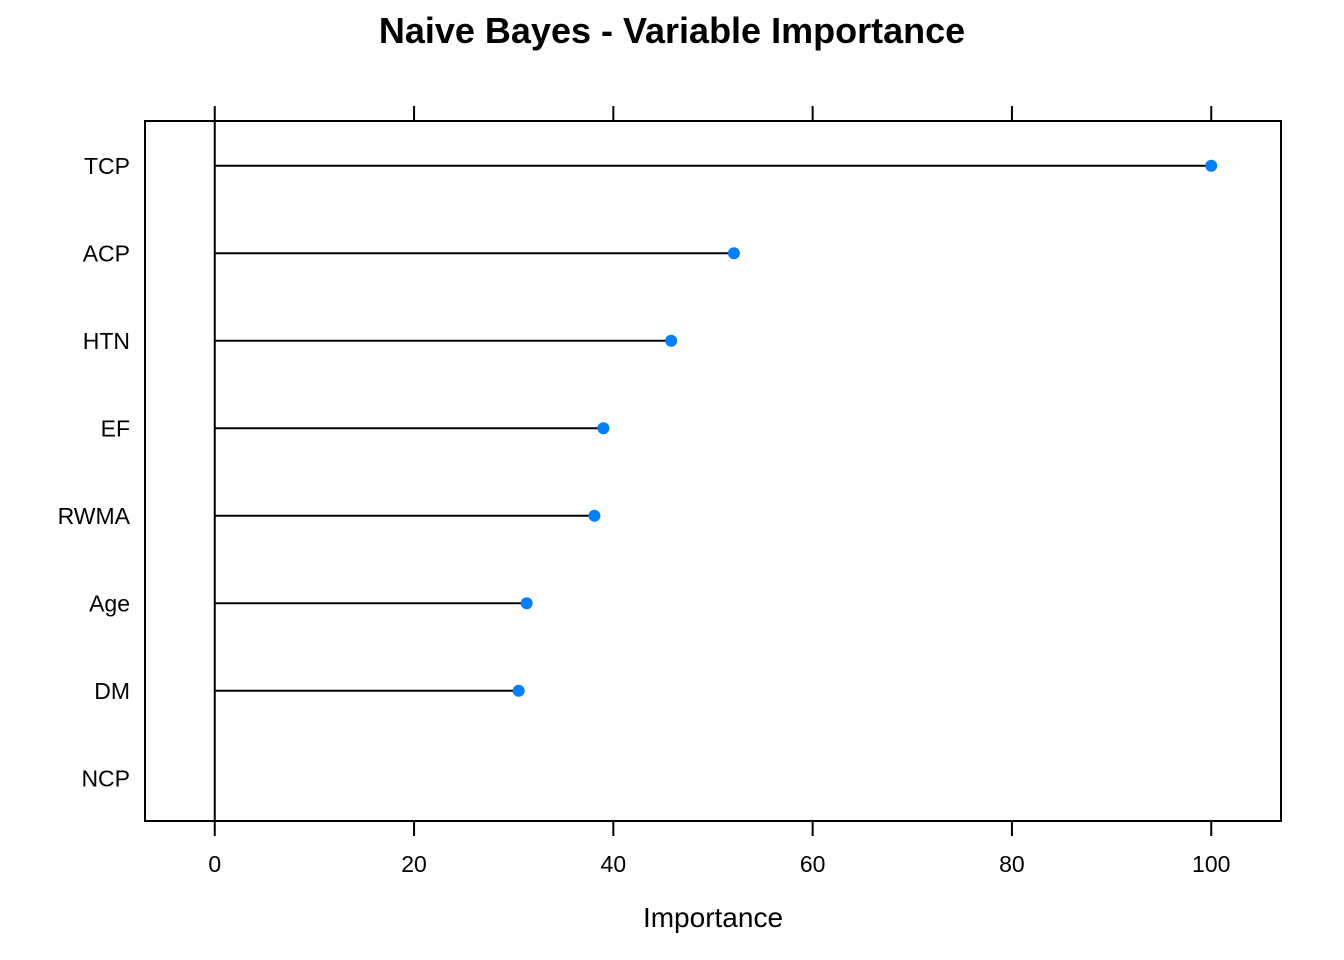 This screenshot has width=1344, height=960. I want to click on x-tick-label: 20, so click(414, 864).